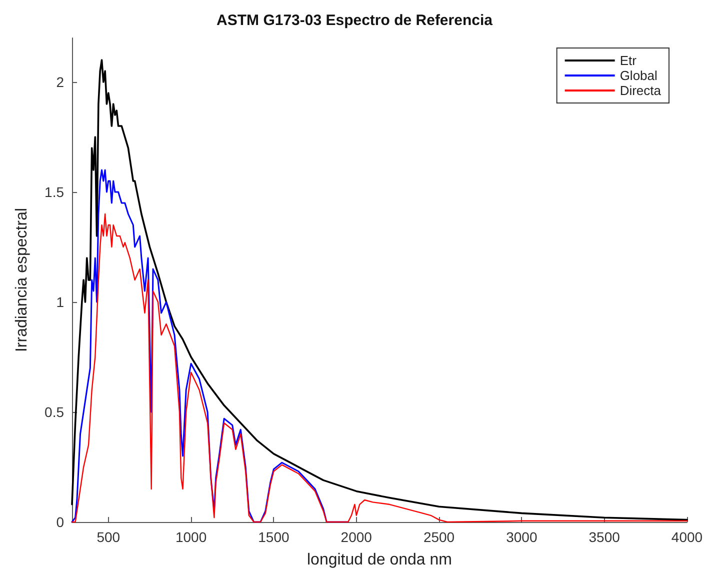 The image size is (709, 579). I want to click on x-tick-label: 4000, so click(687, 537).